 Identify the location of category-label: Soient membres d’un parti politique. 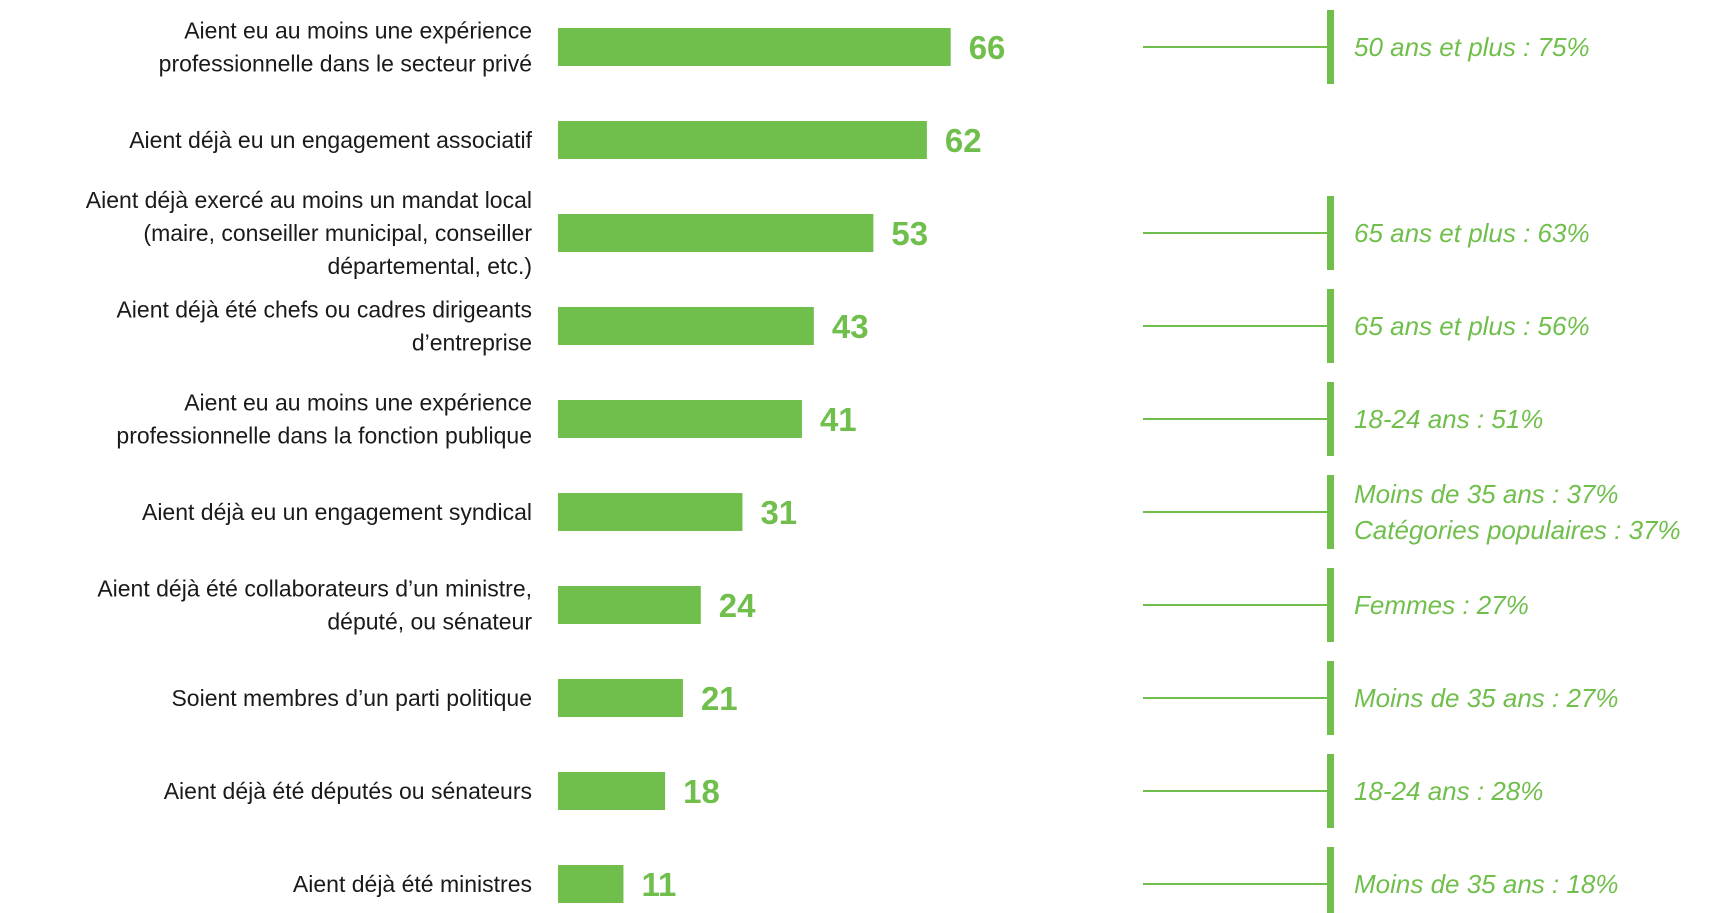
(351, 698).